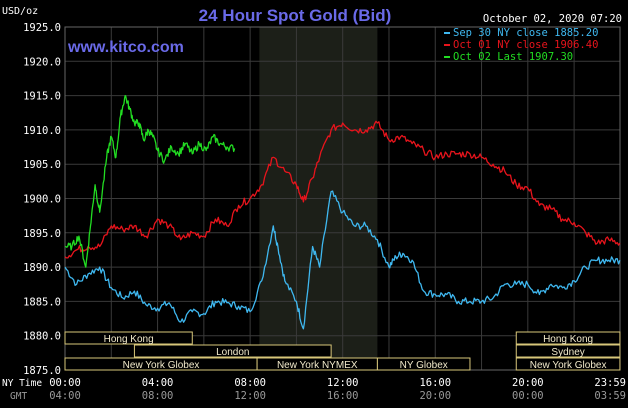  Describe the element at coordinates (343, 383) in the screenshot. I see `x-tick-label-ny: 12:00` at that location.